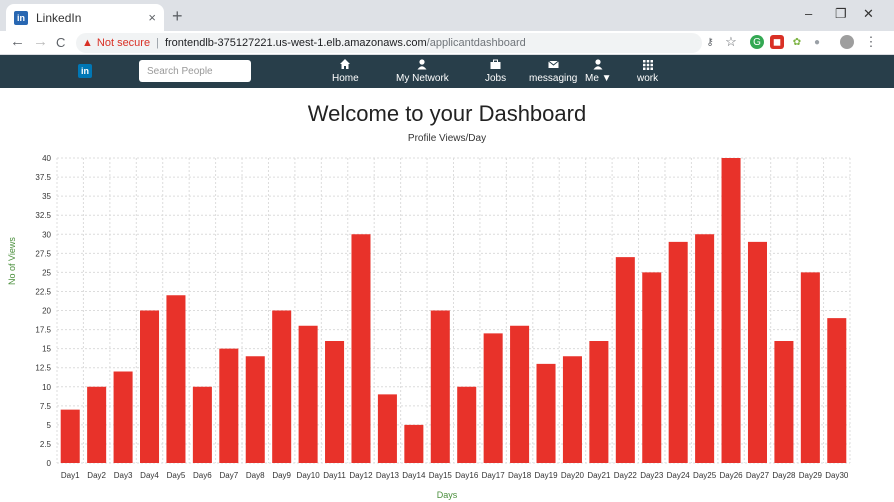 This screenshot has height=502, width=894. I want to click on y-tick-label: 22.5, so click(43, 291).